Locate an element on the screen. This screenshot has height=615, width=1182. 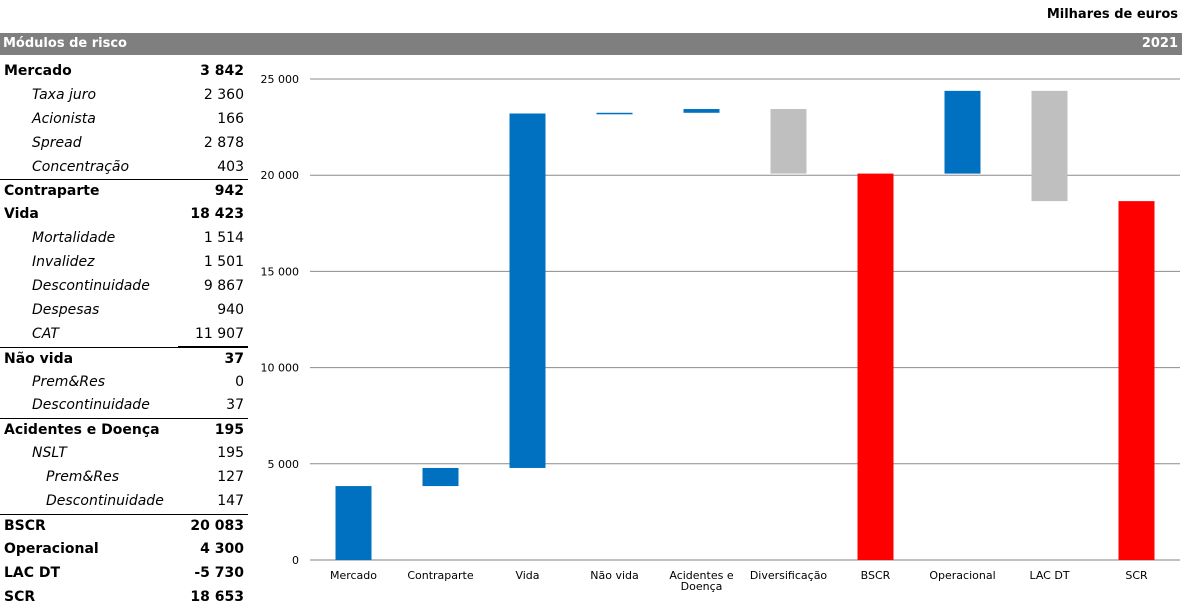
y-tick-label: 20 000 is located at coordinates (280, 175).